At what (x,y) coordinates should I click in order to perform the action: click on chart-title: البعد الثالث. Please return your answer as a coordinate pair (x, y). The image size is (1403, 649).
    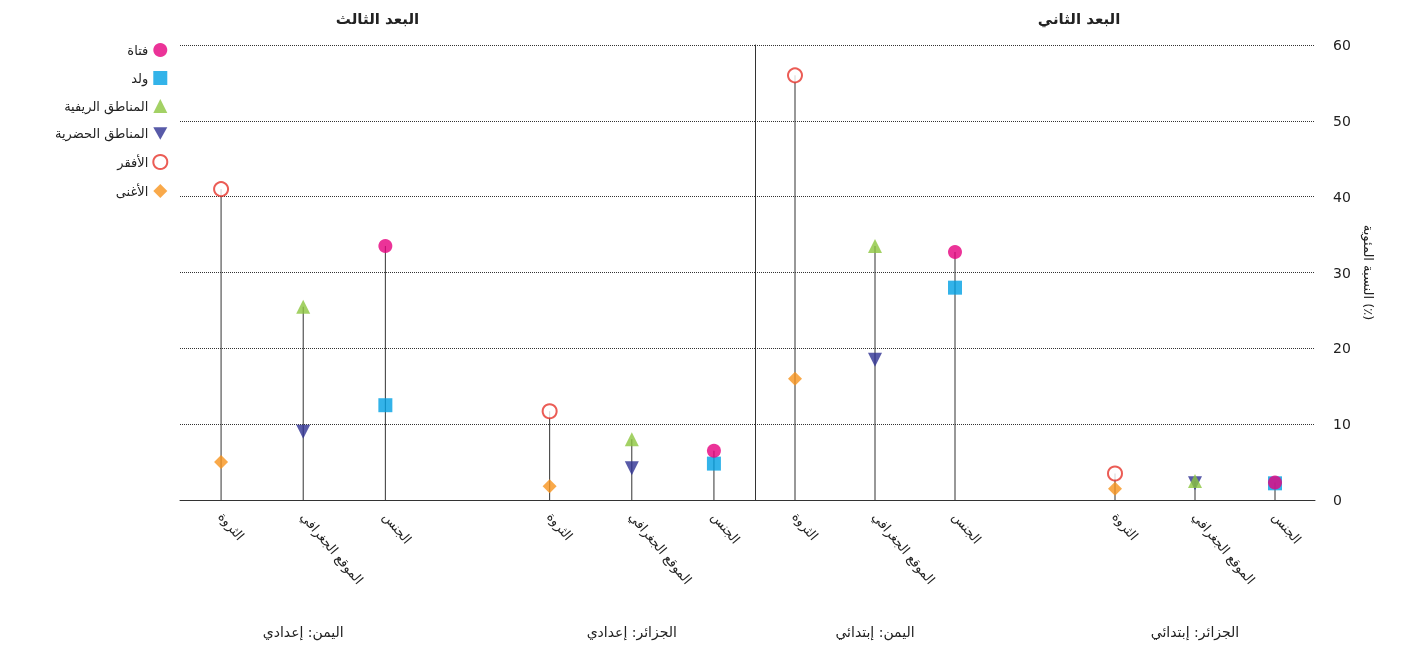
    Looking at the image, I should click on (377, 18).